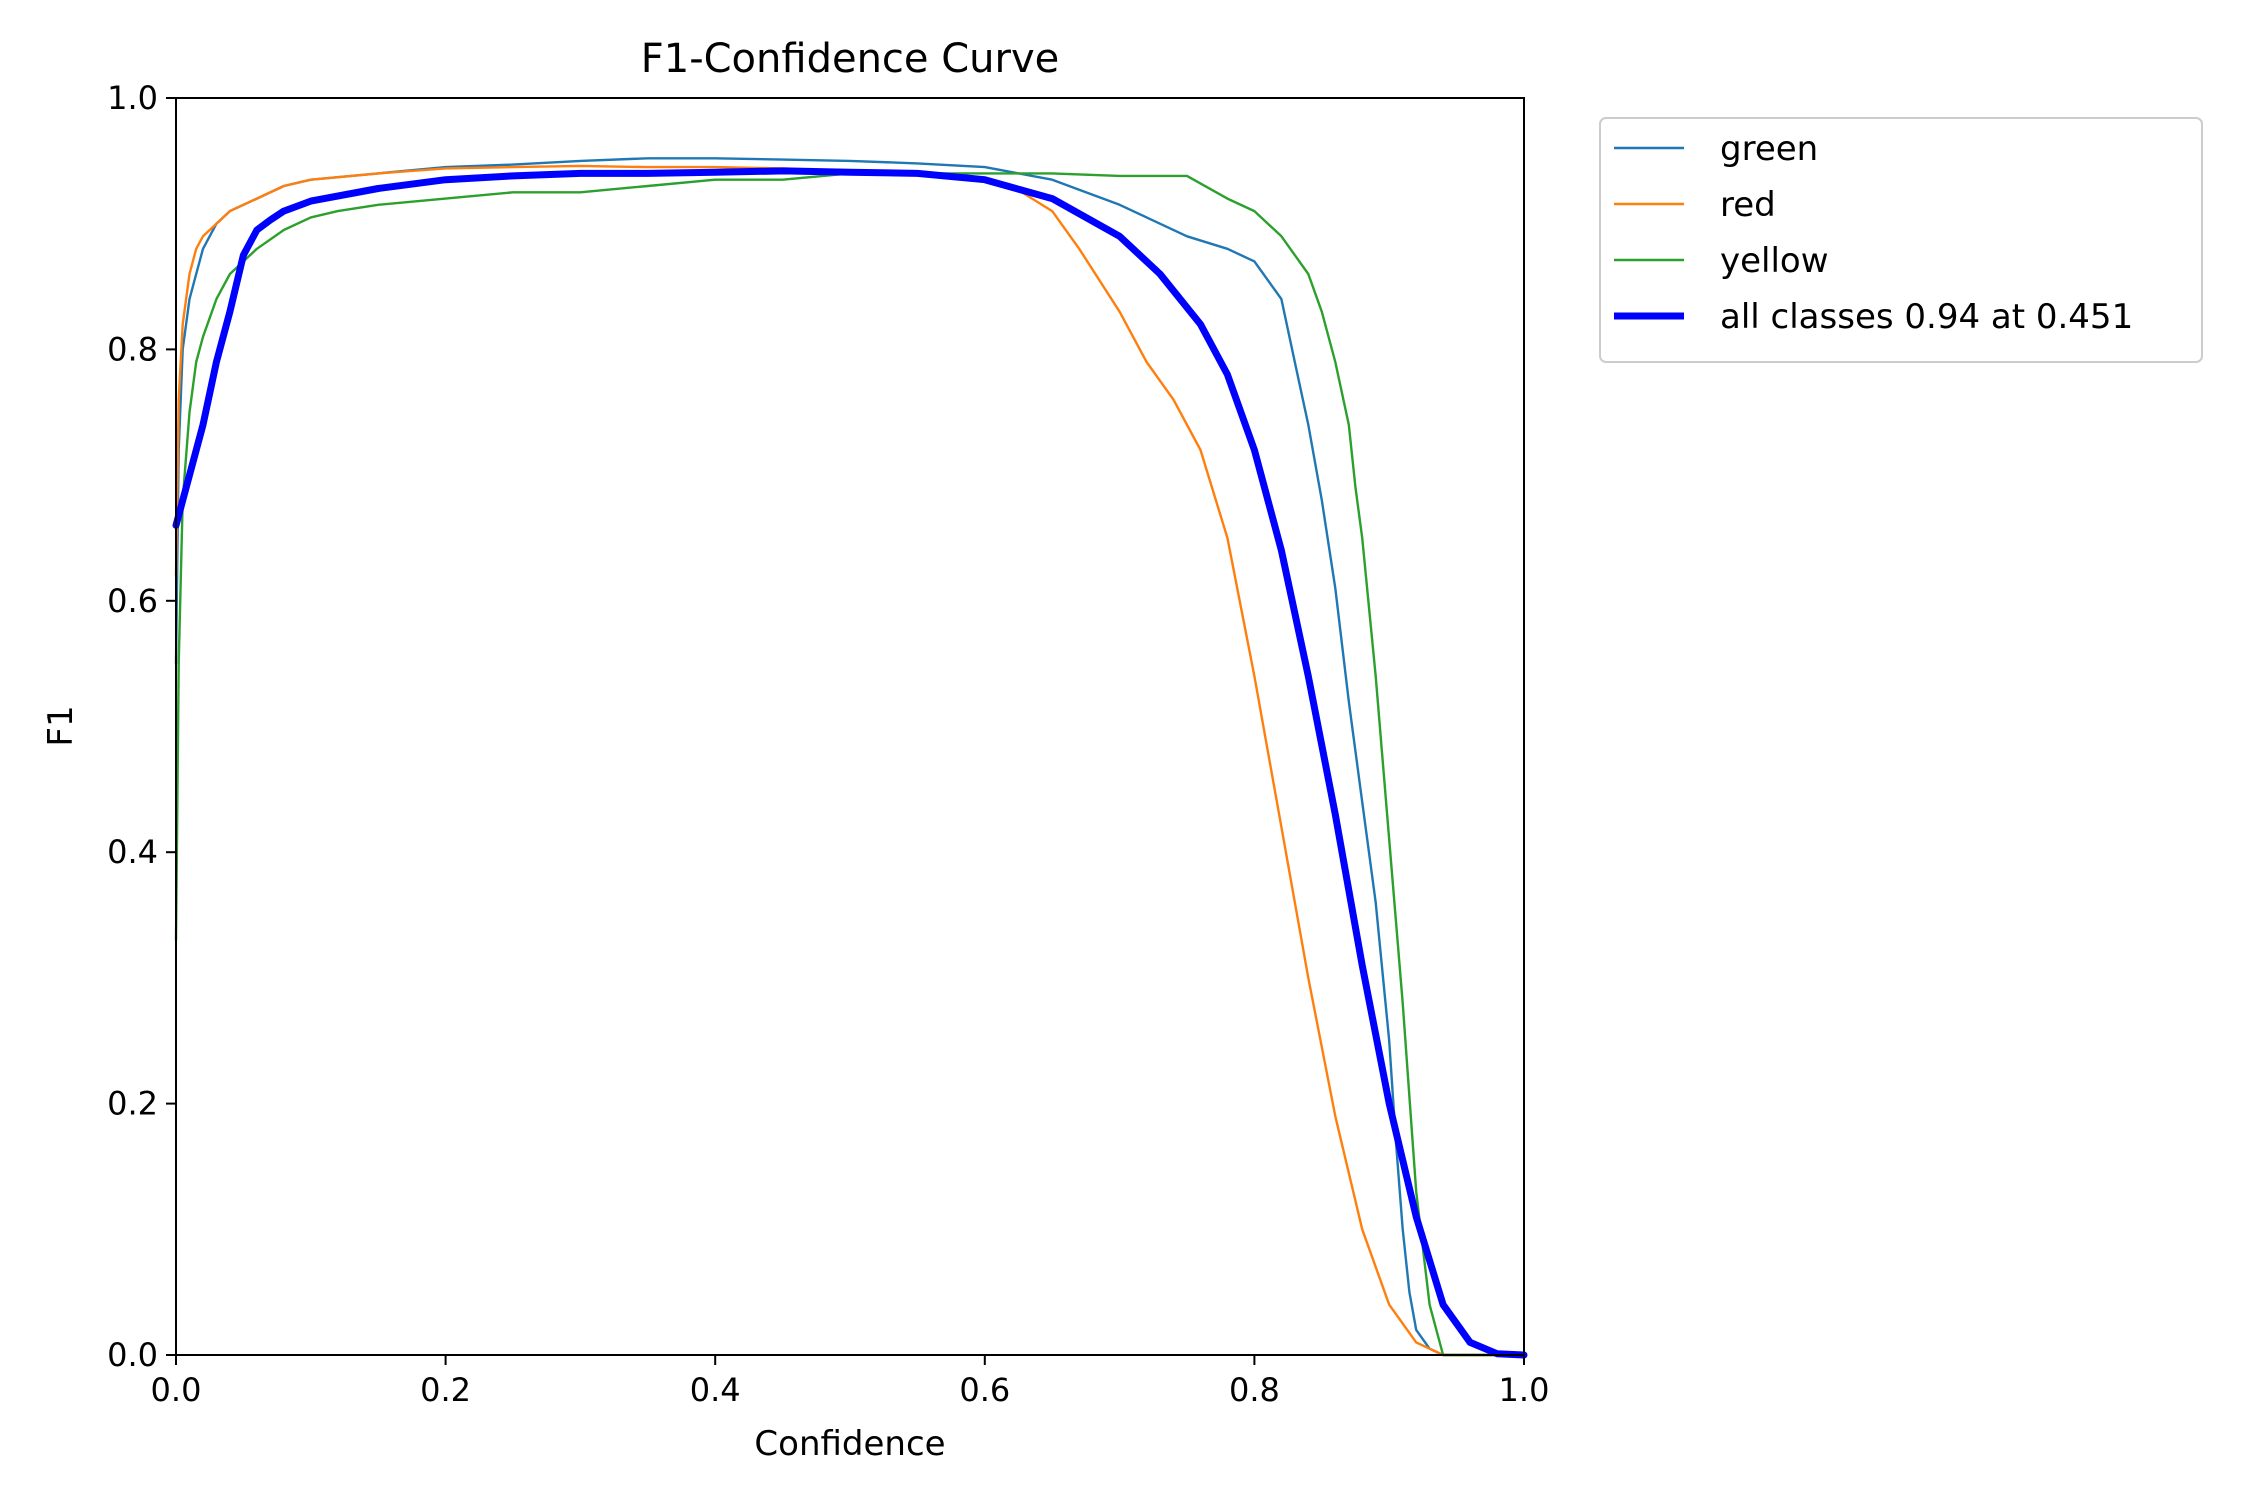 This screenshot has width=2250, height=1500. What do you see at coordinates (1774, 261) in the screenshot?
I see `legend-label: yellow` at bounding box center [1774, 261].